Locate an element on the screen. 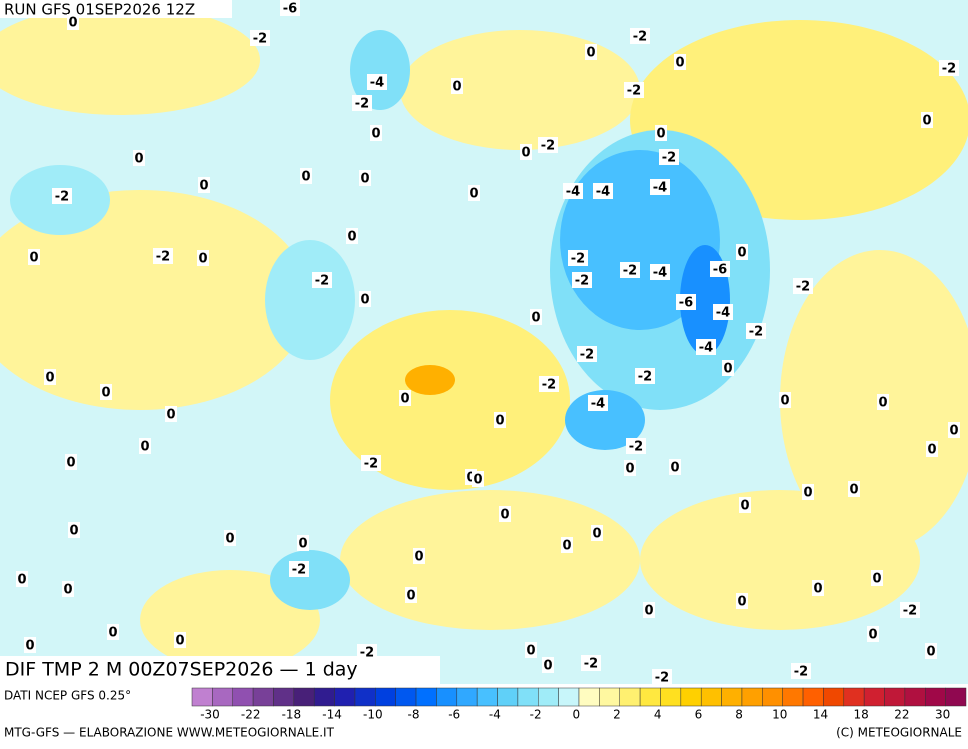  footer-right: (C) METEOGIORNALE is located at coordinates (899, 733).